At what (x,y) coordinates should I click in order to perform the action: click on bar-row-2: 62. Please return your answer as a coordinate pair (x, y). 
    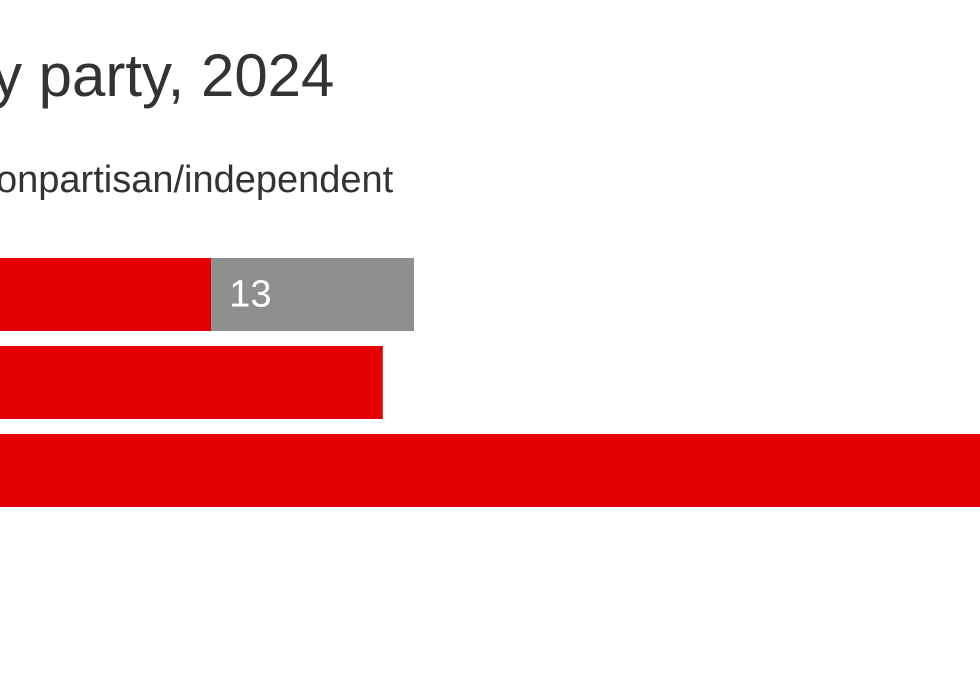
    Looking at the image, I should click on (191, 382).